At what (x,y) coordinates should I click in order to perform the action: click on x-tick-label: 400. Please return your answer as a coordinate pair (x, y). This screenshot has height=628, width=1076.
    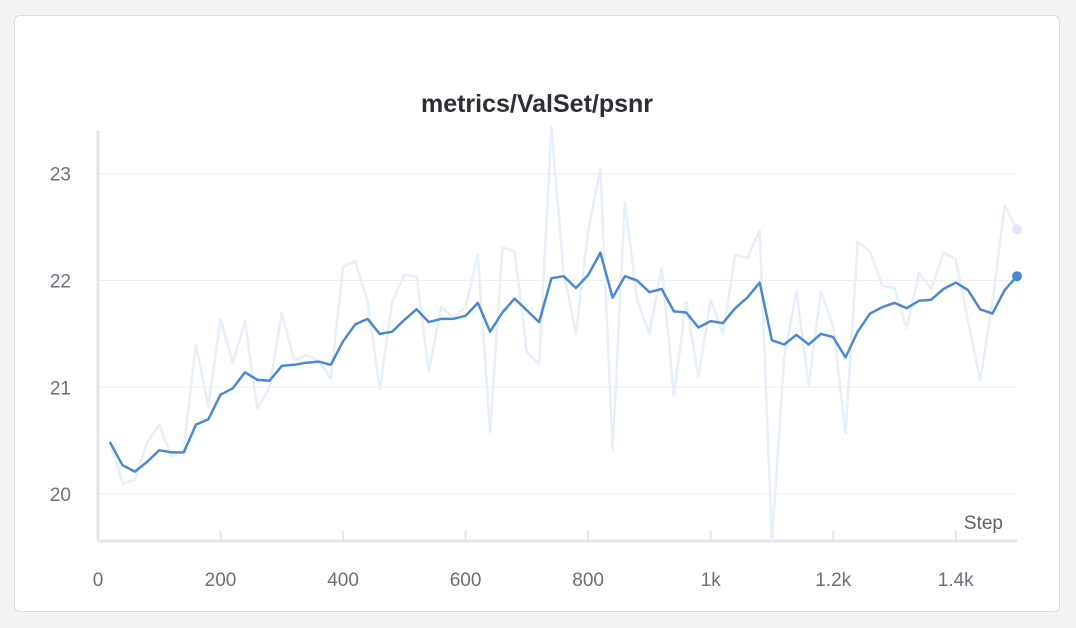
    Looking at the image, I should click on (343, 580).